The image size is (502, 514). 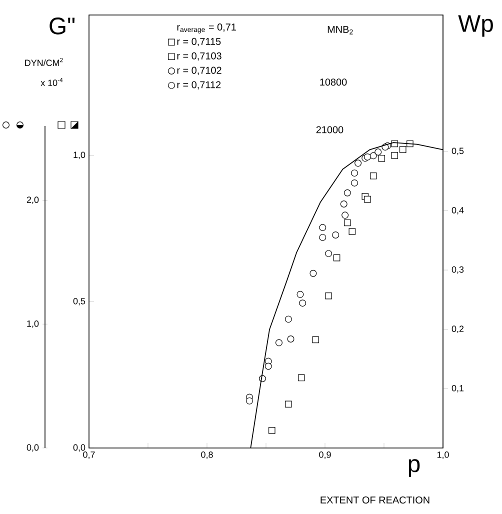 I want to click on x-tick-label: 0,9, so click(x=325, y=455).